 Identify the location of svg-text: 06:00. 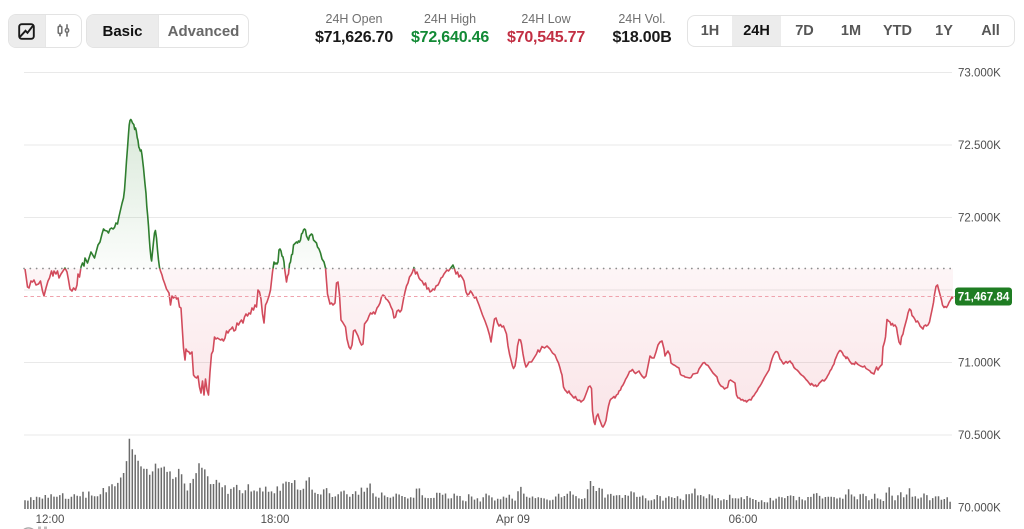
(743, 520).